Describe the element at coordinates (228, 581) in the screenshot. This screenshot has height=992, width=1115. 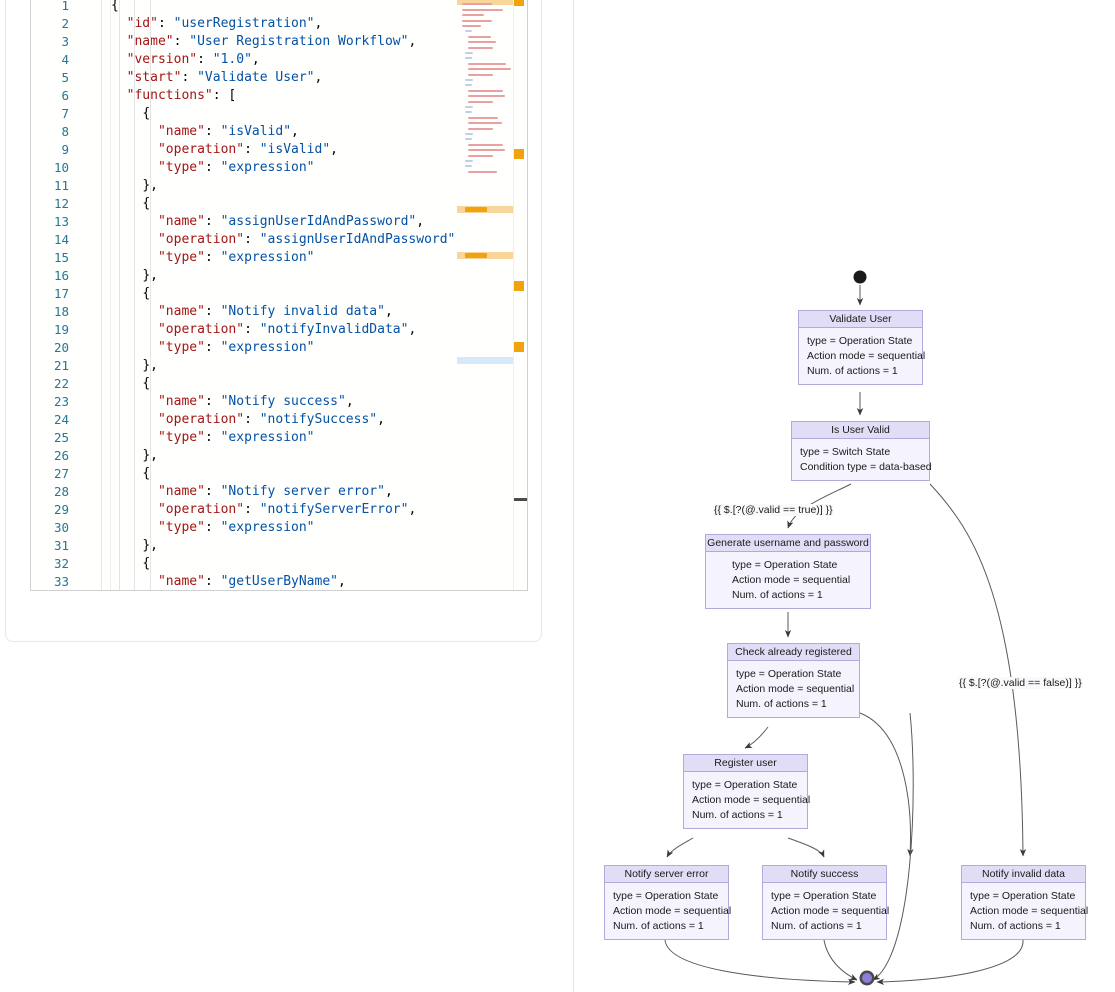
I see `code-line: "name": "getUserByName",` at that location.